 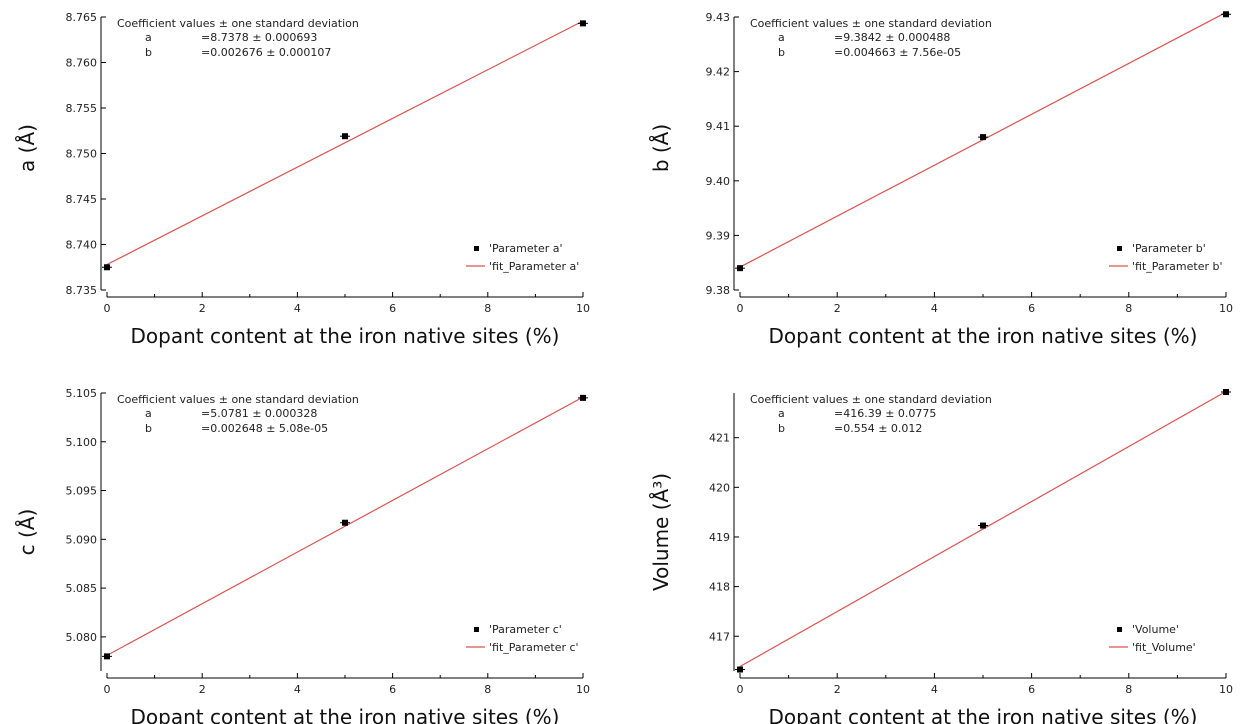 What do you see at coordinates (82, 442) in the screenshot?
I see `y-tick-label: 5.100` at bounding box center [82, 442].